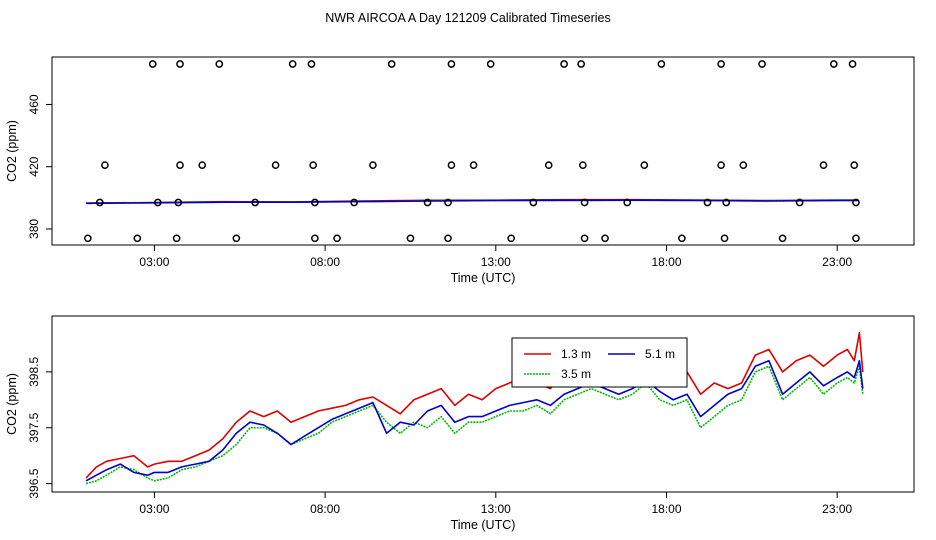 The height and width of the screenshot is (540, 936). What do you see at coordinates (576, 374) in the screenshot?
I see `legend-label: 3.5 m` at bounding box center [576, 374].